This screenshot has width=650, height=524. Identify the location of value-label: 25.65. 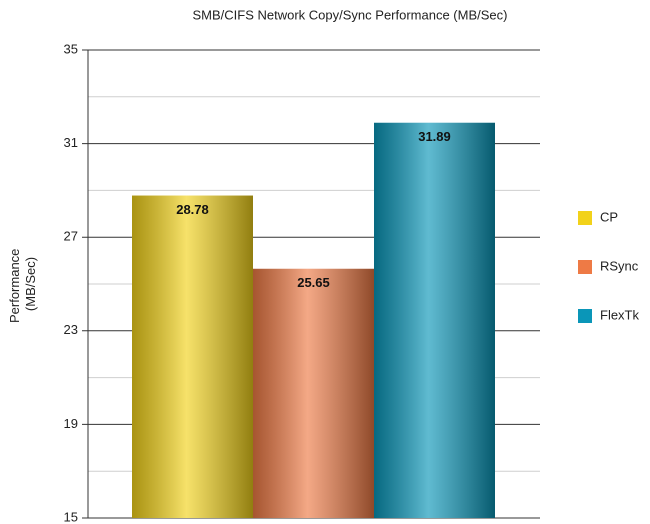
(313, 282).